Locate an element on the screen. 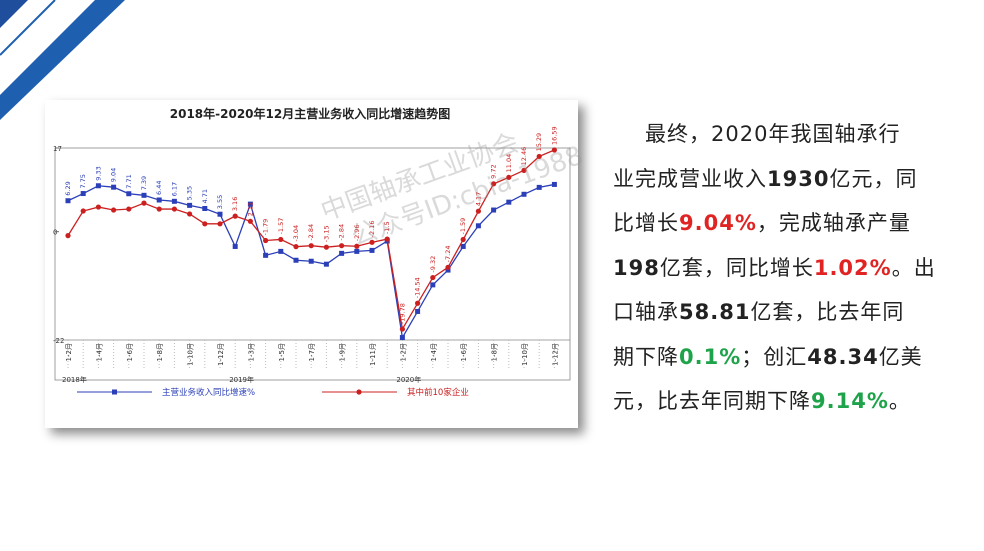  data-label: 9.72 is located at coordinates (494, 171).